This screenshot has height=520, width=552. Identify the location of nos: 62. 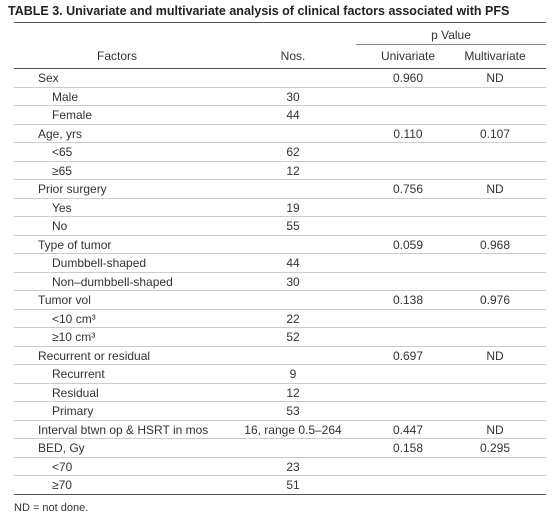
(293, 152).